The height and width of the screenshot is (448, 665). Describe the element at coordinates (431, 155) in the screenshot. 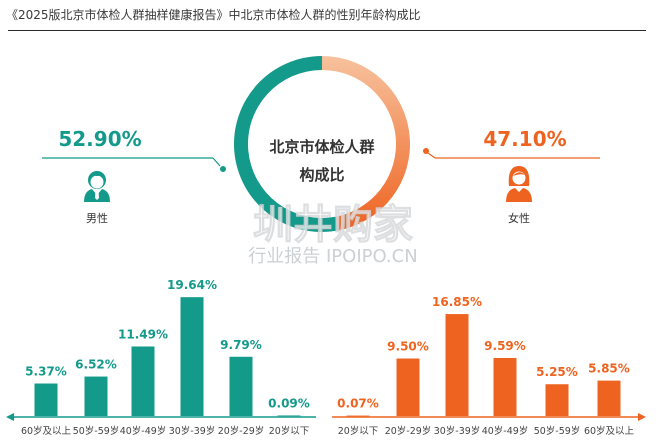

I see `female-callout-diagonal` at that location.